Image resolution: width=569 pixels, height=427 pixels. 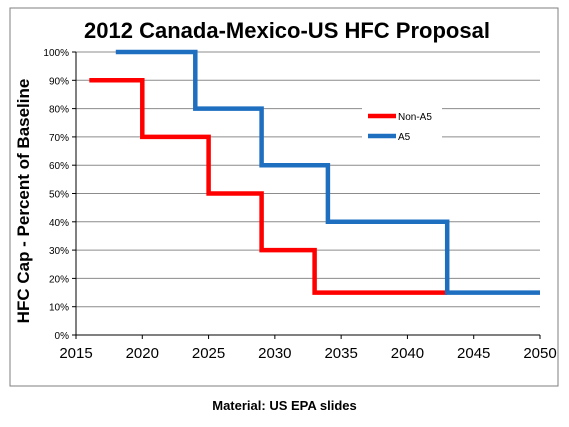 I want to click on y-tick-label: 80%, so click(x=59, y=110).